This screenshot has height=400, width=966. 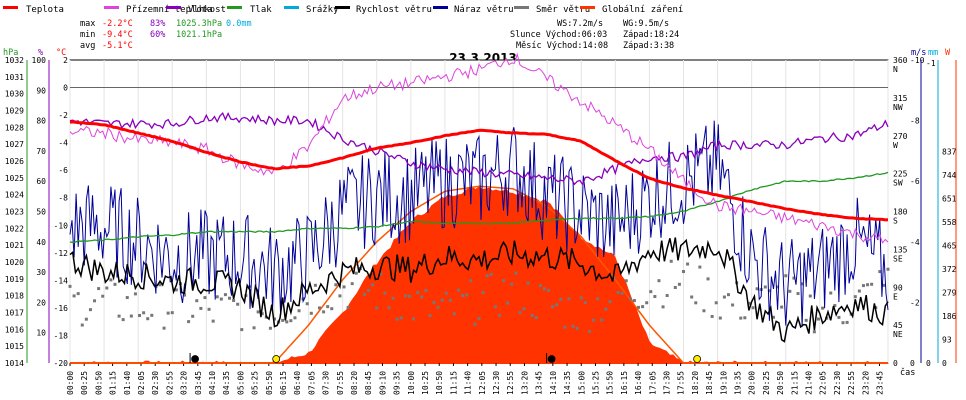 I want to click on hpa-tick-label: 1023, so click(x=14, y=212).